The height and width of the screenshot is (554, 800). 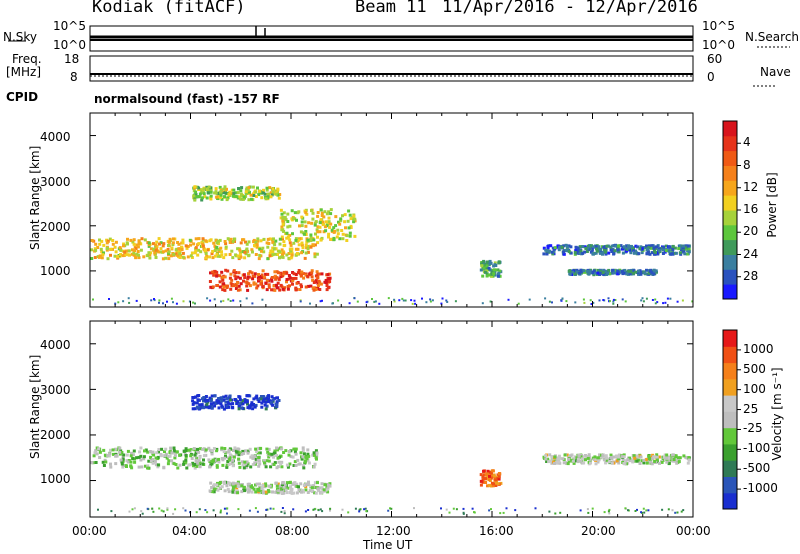 I want to click on velocity-cbar-segment, so click(x=730, y=338).